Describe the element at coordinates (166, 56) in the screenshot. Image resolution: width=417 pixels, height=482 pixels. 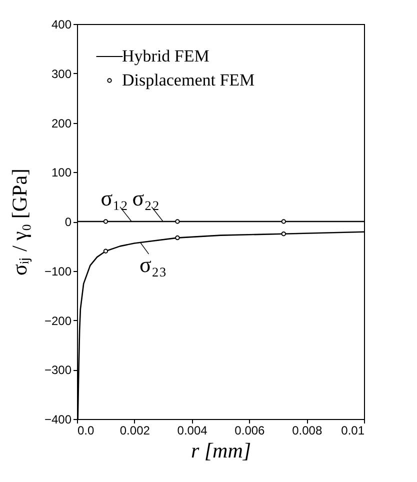
I see `legend-label: Hybrid FEM` at that location.